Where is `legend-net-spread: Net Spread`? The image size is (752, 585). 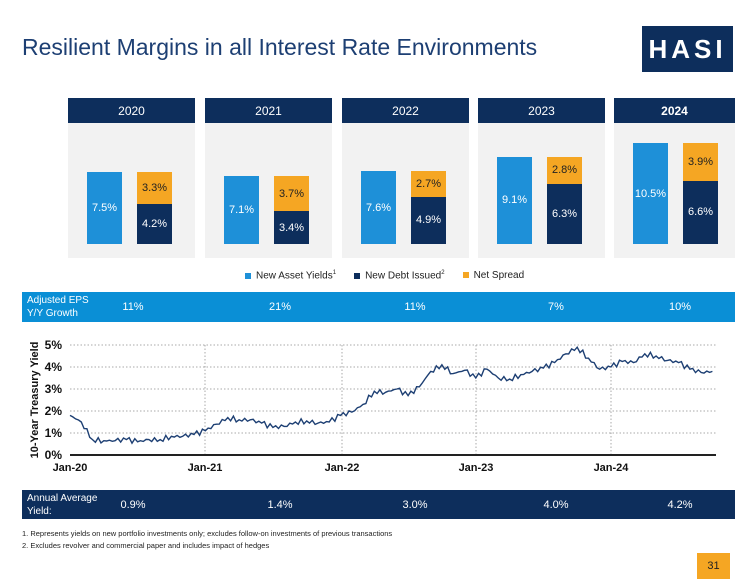 legend-net-spread: Net Spread is located at coordinates (493, 275).